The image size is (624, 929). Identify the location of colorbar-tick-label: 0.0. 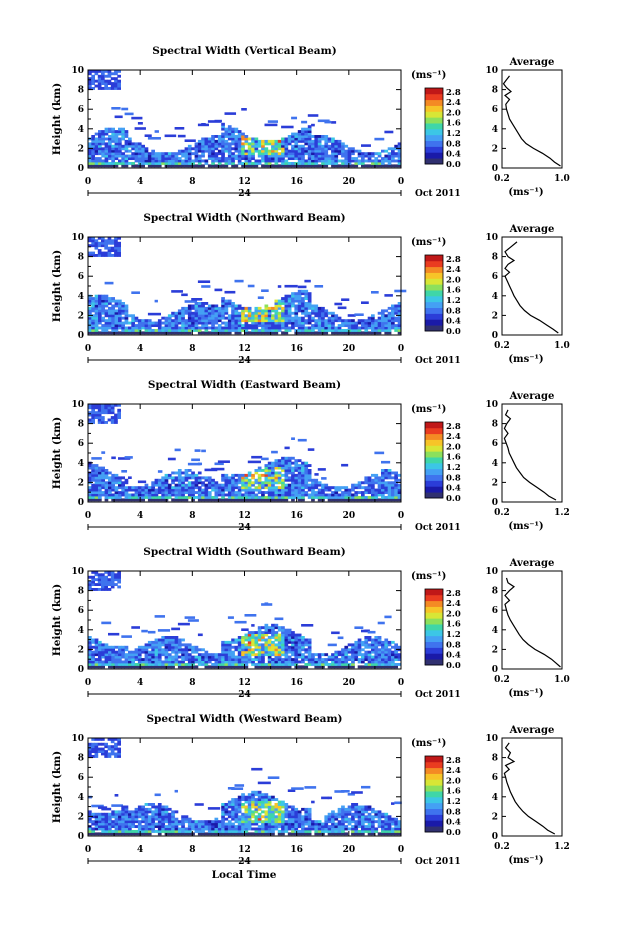
(453, 165).